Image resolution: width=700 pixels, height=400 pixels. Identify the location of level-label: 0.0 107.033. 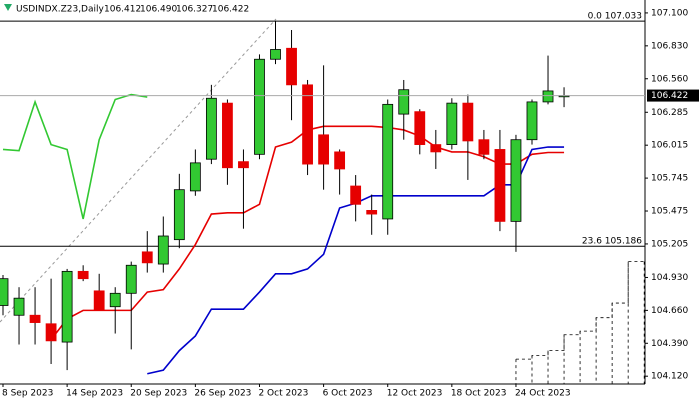
(615, 17).